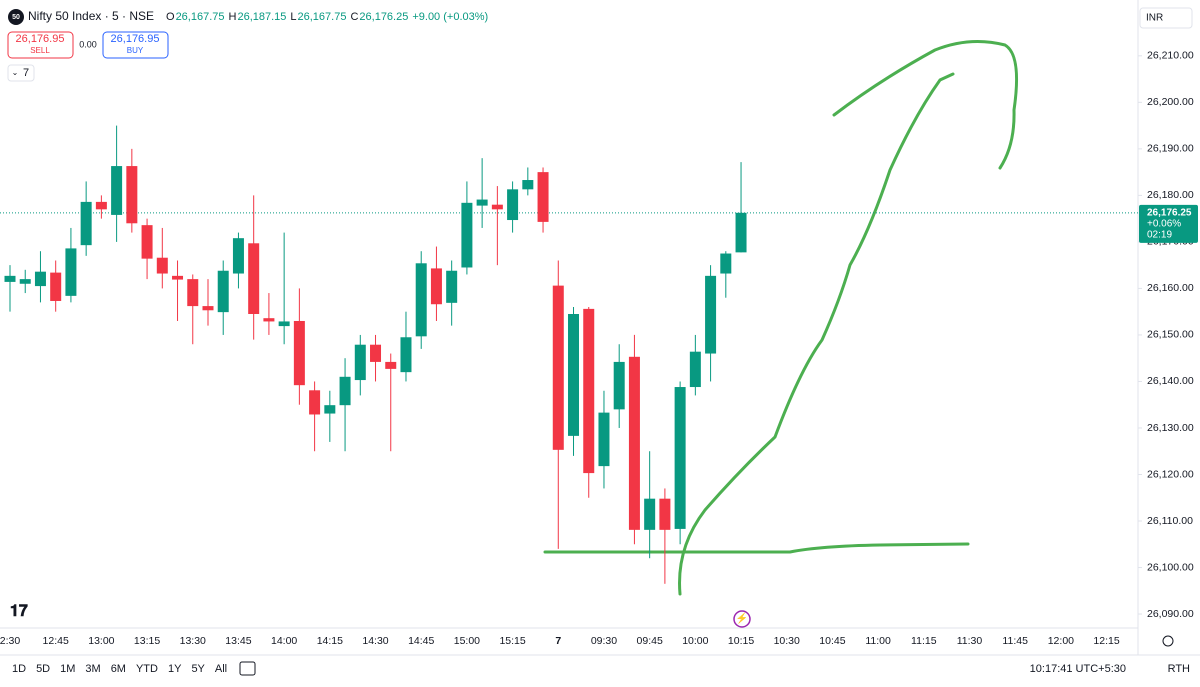 The height and width of the screenshot is (687, 1200). What do you see at coordinates (1015, 641) in the screenshot?
I see `x-tick-label: 11:45` at bounding box center [1015, 641].